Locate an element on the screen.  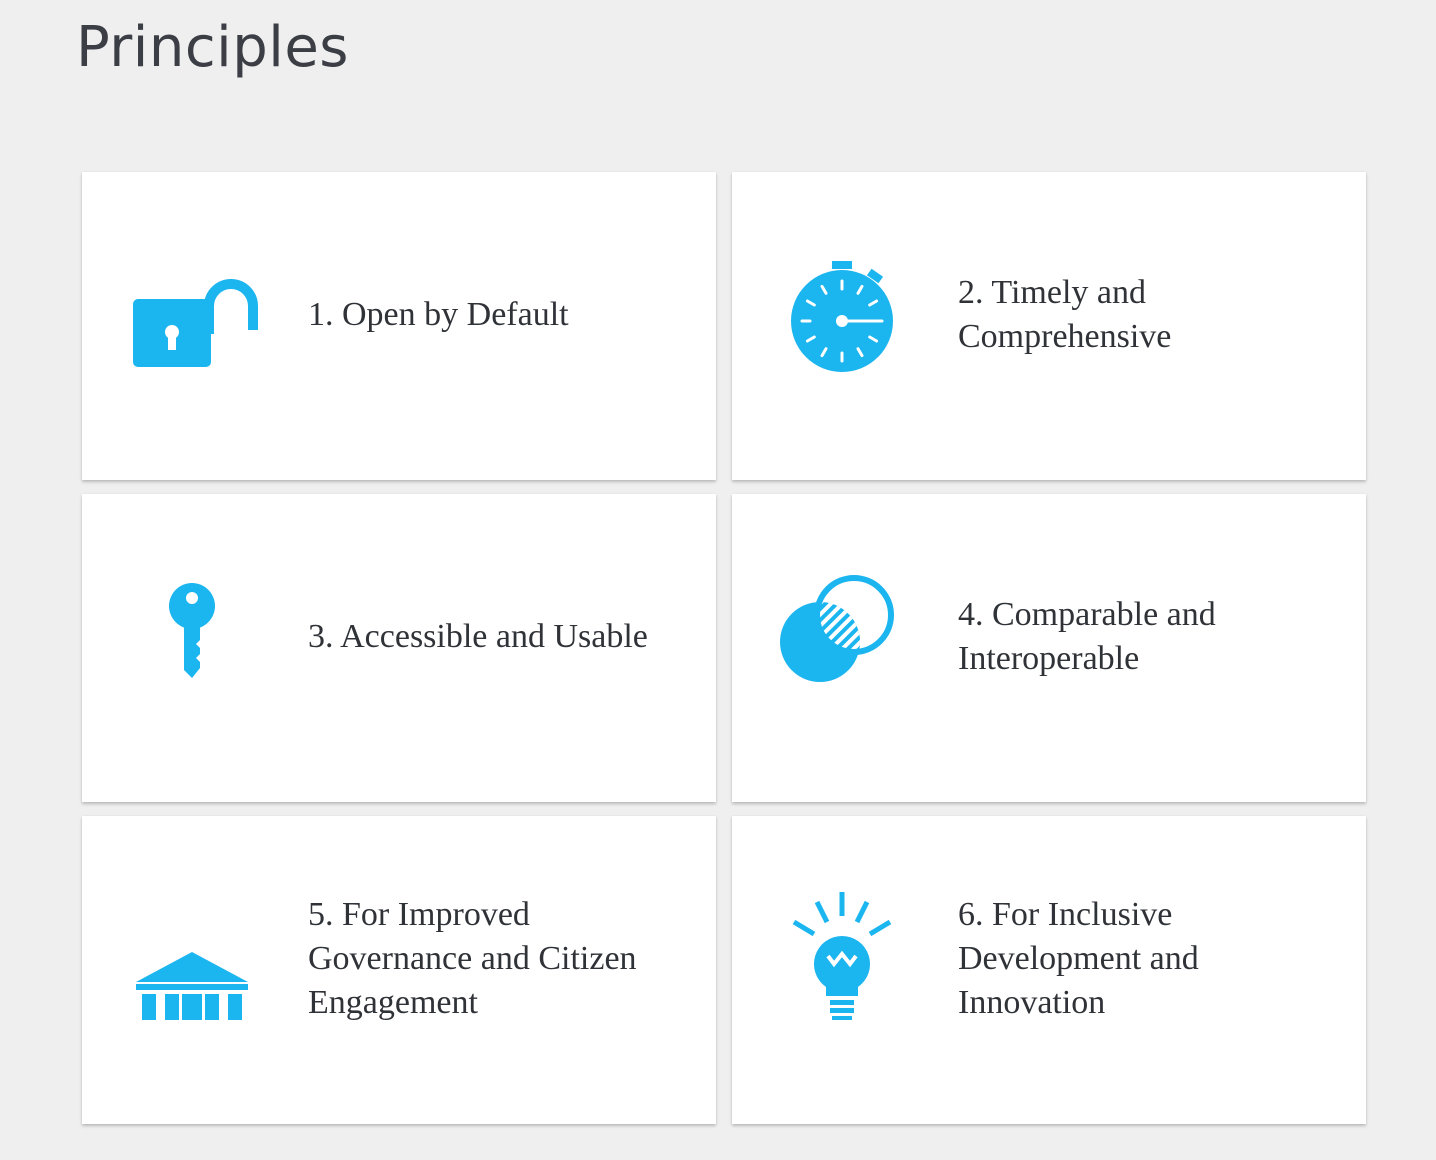
principle-card-open-by-default: 1. Open by Default is located at coordinates (399, 326).